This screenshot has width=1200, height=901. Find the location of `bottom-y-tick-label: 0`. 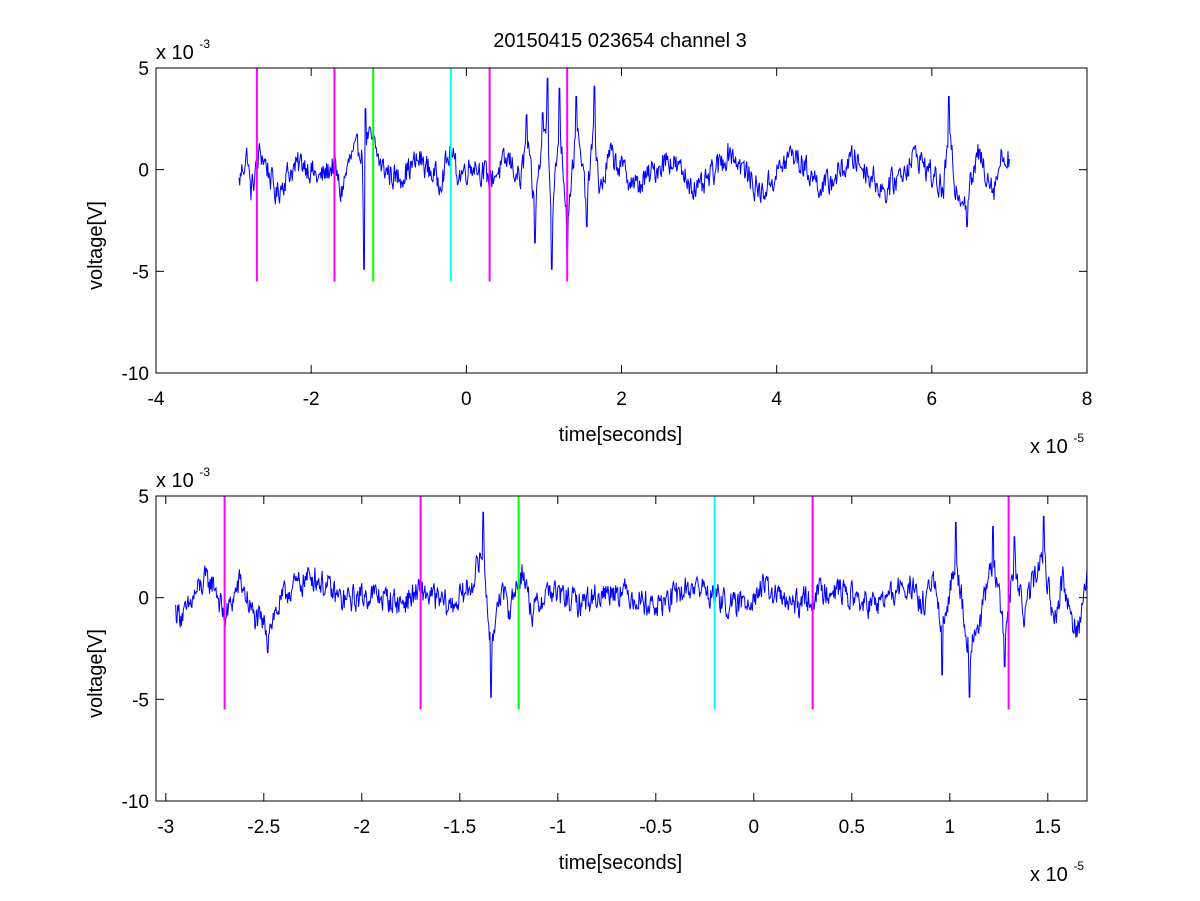

bottom-y-tick-label: 0 is located at coordinates (143, 599).